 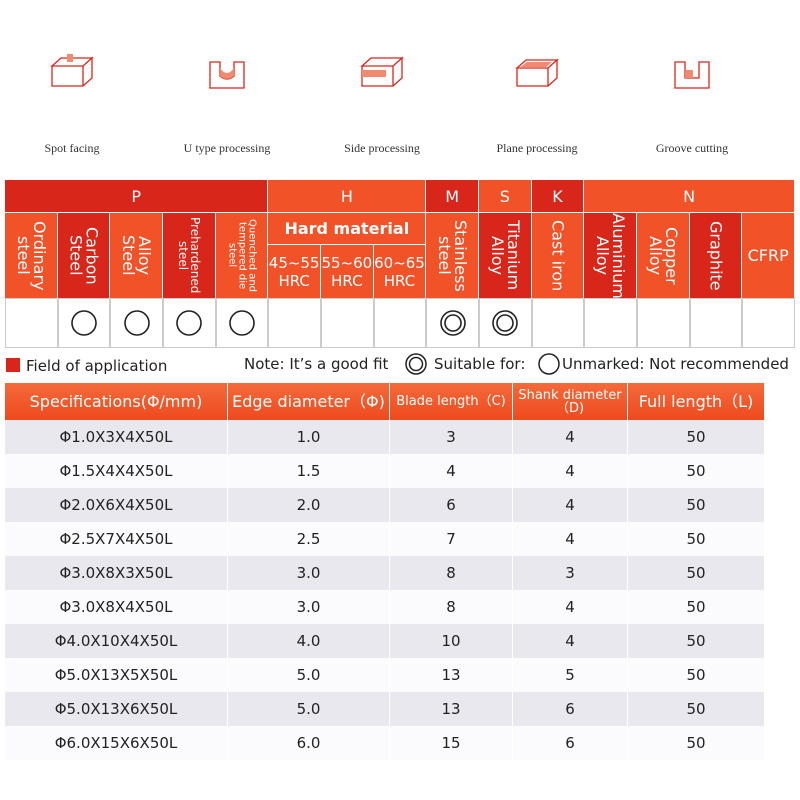 What do you see at coordinates (451, 743) in the screenshot?
I see `table-cell: 15` at bounding box center [451, 743].